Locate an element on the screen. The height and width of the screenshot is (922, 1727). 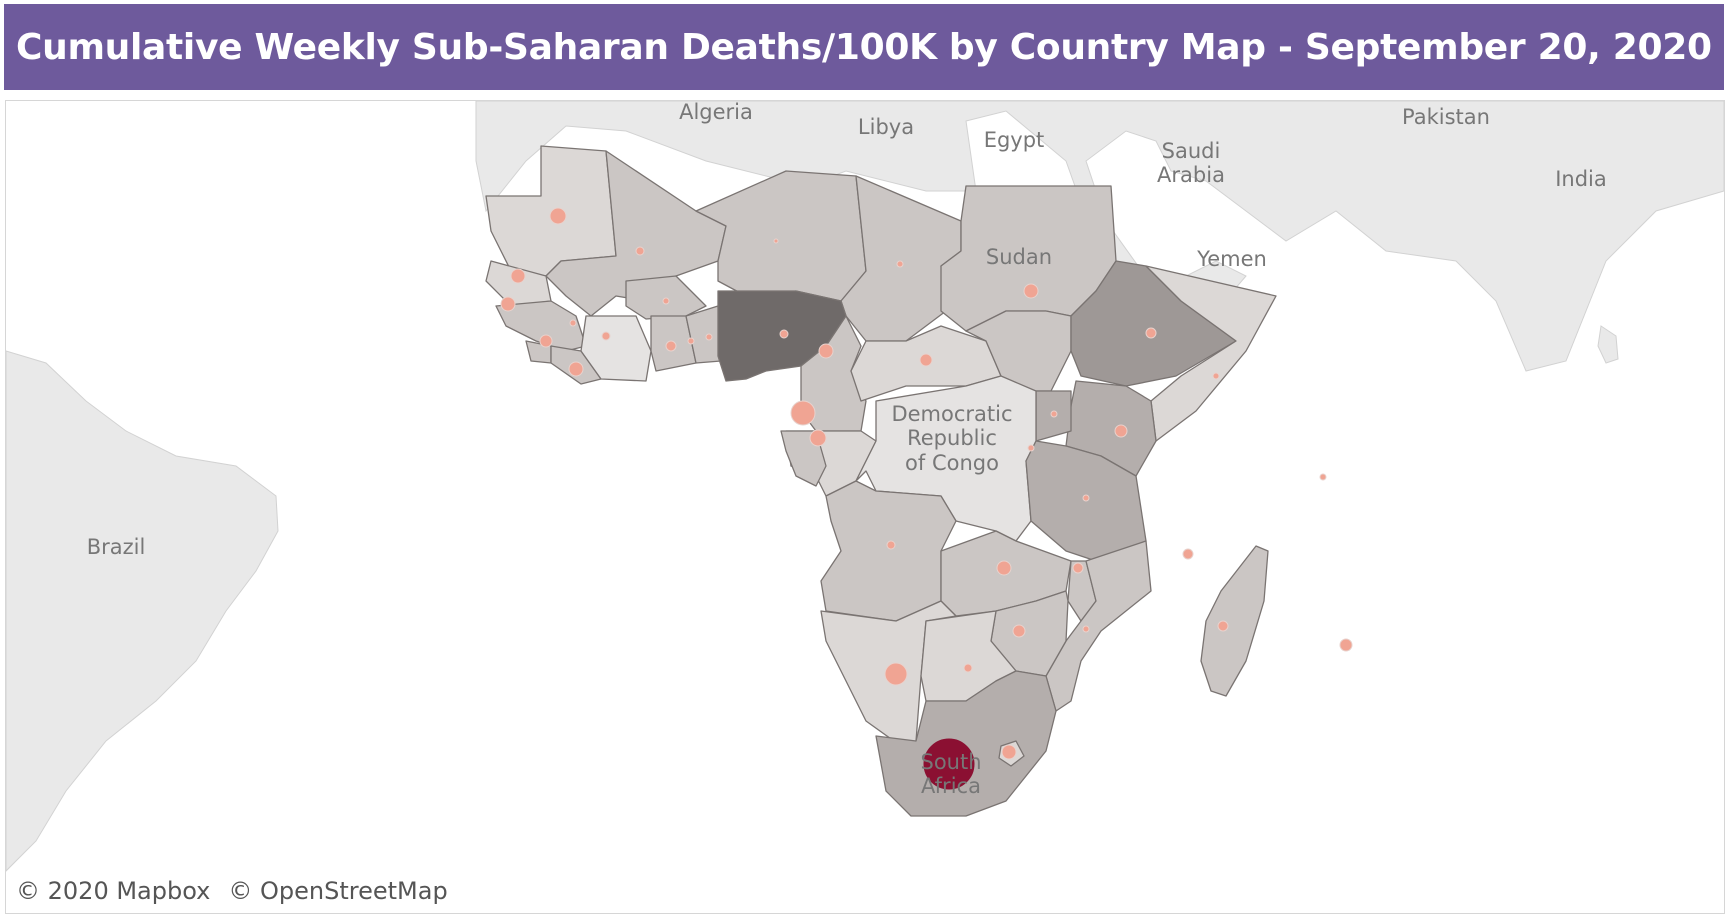
south-america-landmass is located at coordinates (142, 611).